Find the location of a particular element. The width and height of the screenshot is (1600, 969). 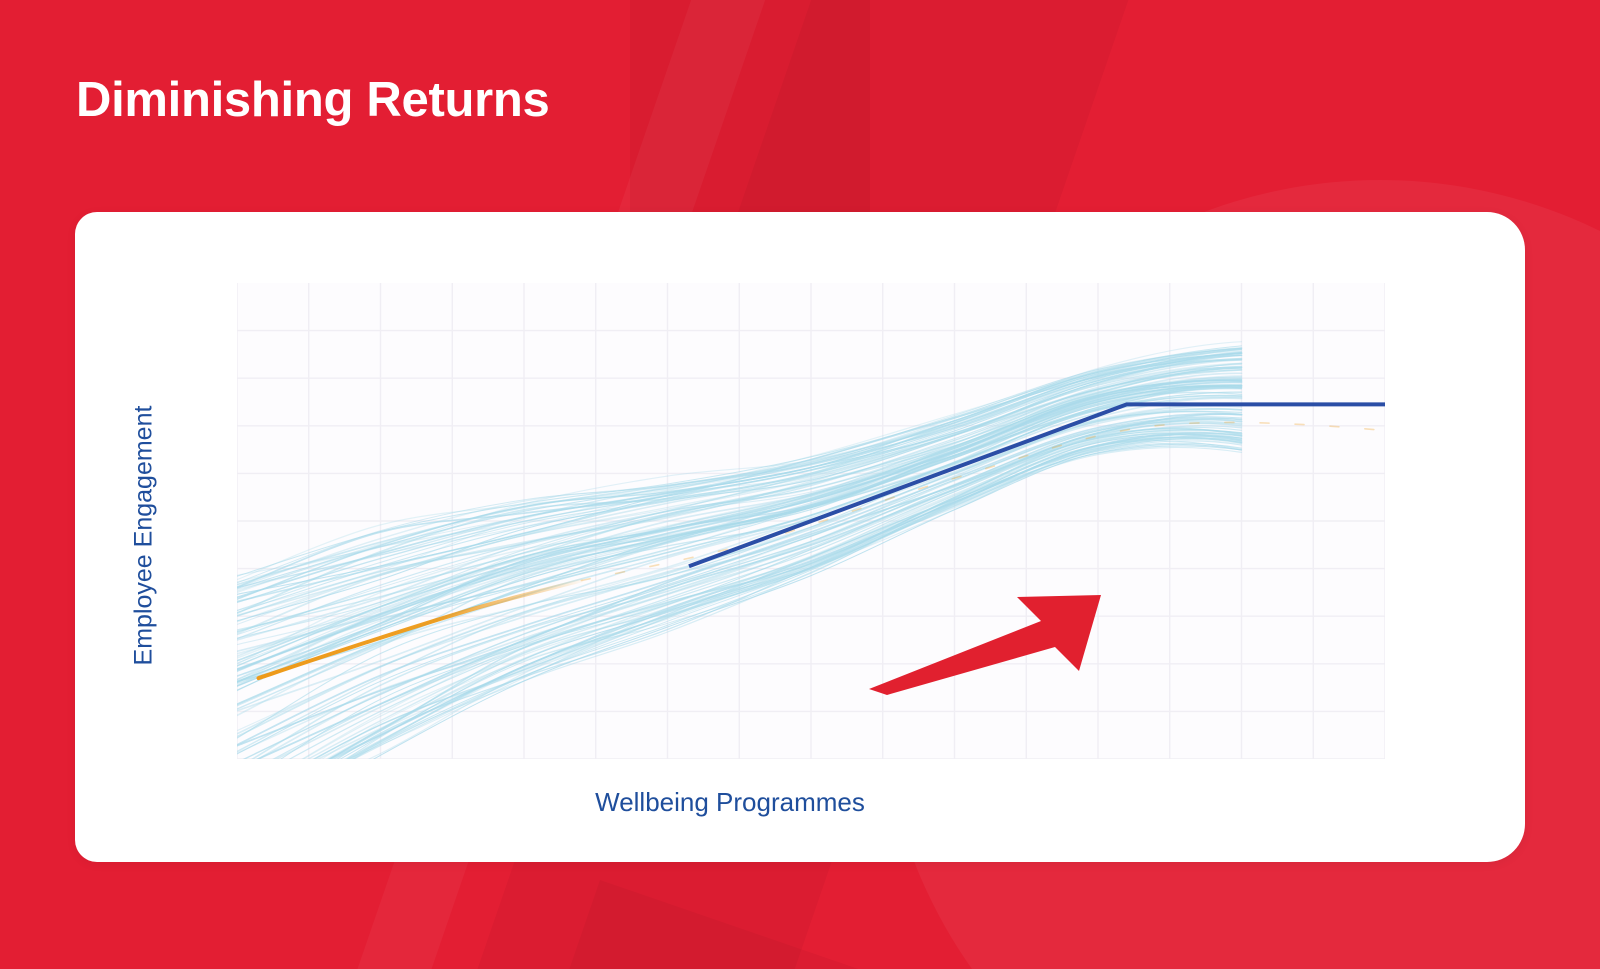

chart-x-axis-label: Wellbeing Programmes is located at coordinates (730, 802).